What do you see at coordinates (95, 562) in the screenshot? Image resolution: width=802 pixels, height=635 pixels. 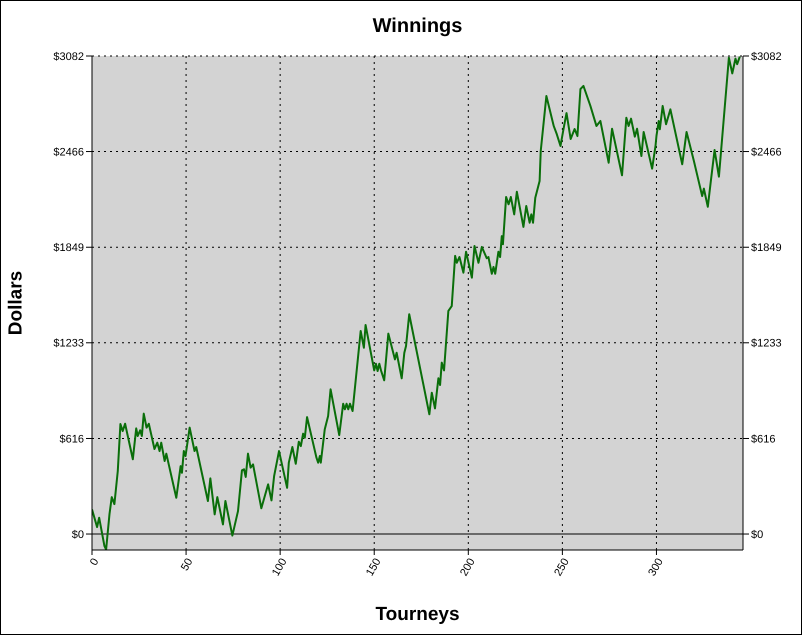 I see `x-tick-label: 0` at bounding box center [95, 562].